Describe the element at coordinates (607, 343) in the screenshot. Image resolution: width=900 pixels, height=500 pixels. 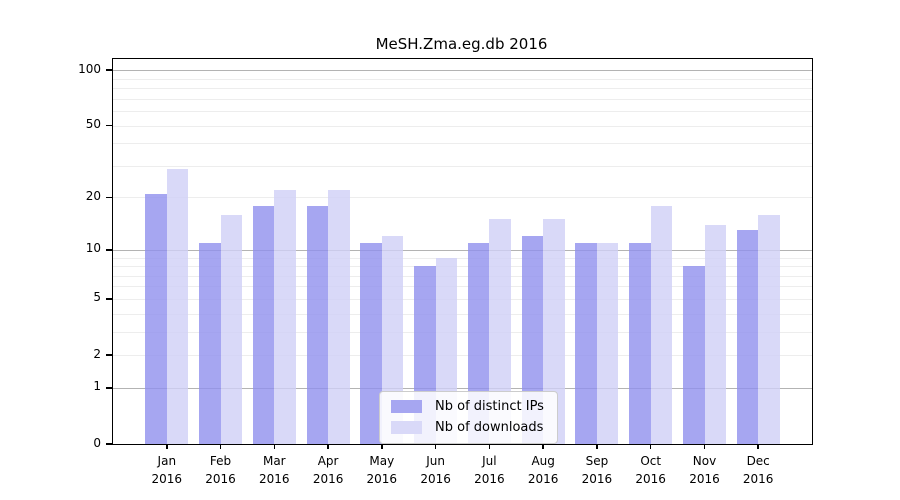
I see `bar-nb-of-downloads-sep` at that location.